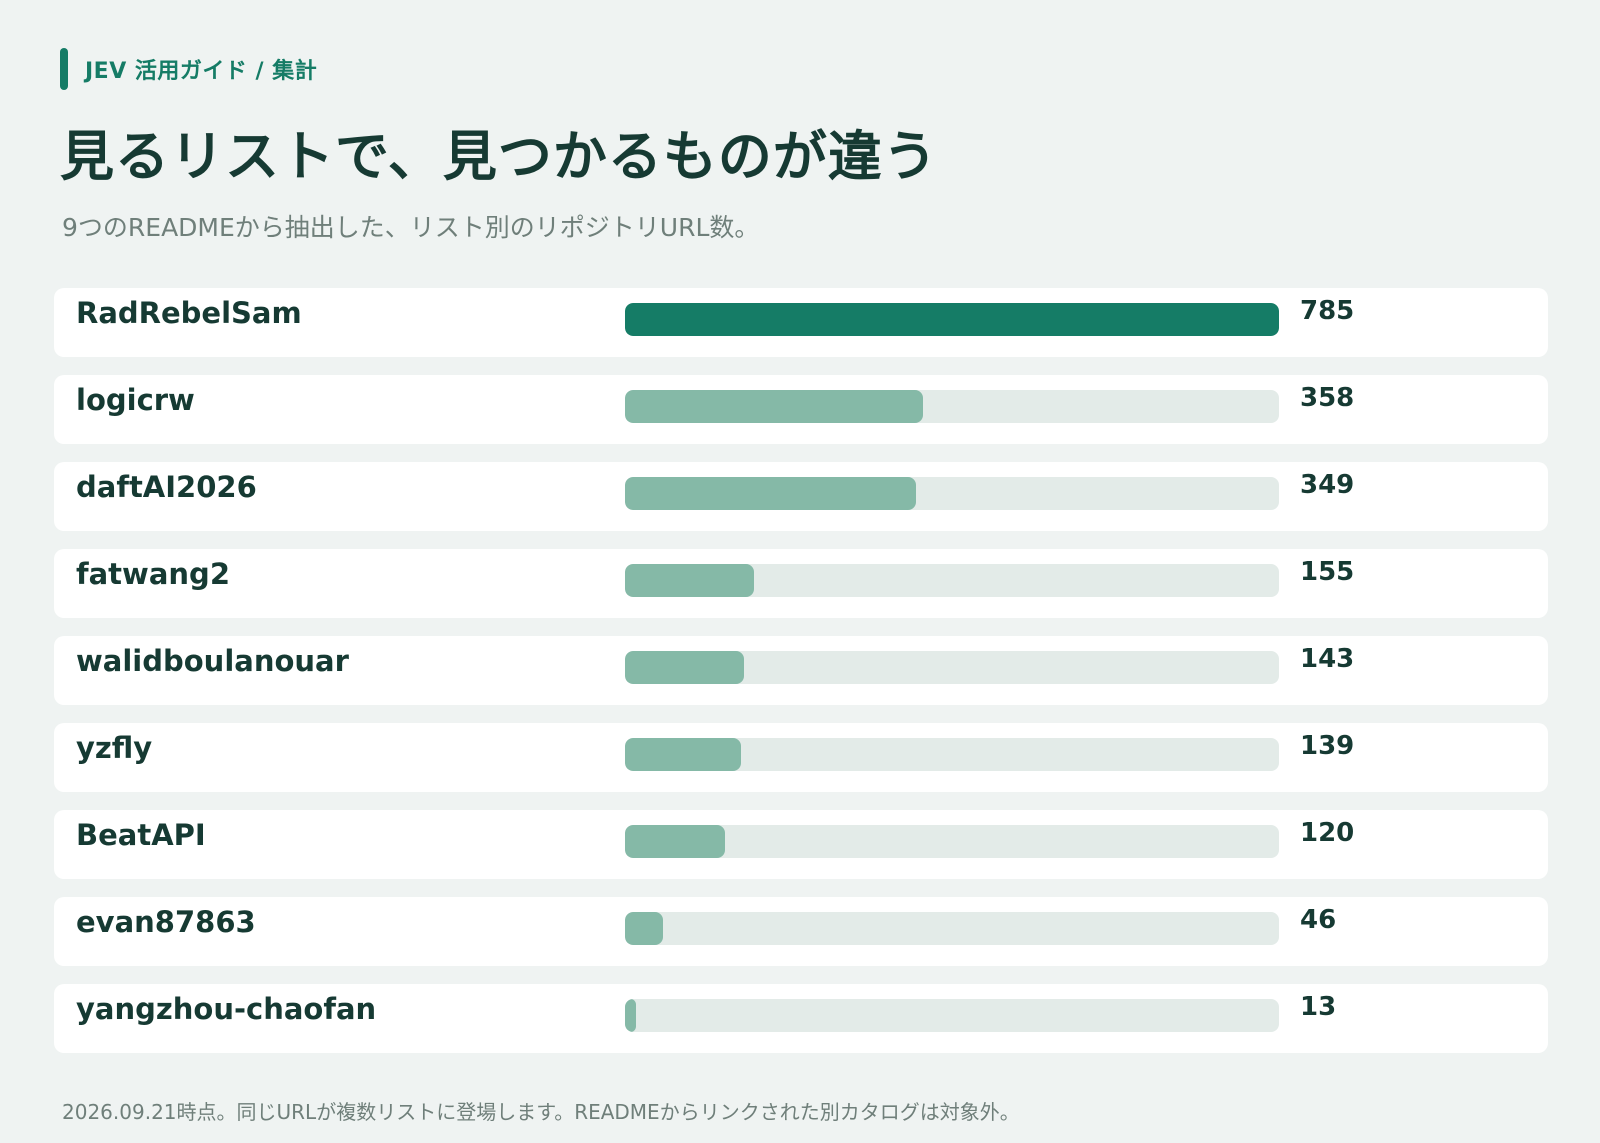 Image resolution: width=1600 pixels, height=1143 pixels. Describe the element at coordinates (411, 227) in the screenshot. I see `page-subtitle: 9つのREADMEから抽出した、リスト別のリポジトリURL数。` at that location.